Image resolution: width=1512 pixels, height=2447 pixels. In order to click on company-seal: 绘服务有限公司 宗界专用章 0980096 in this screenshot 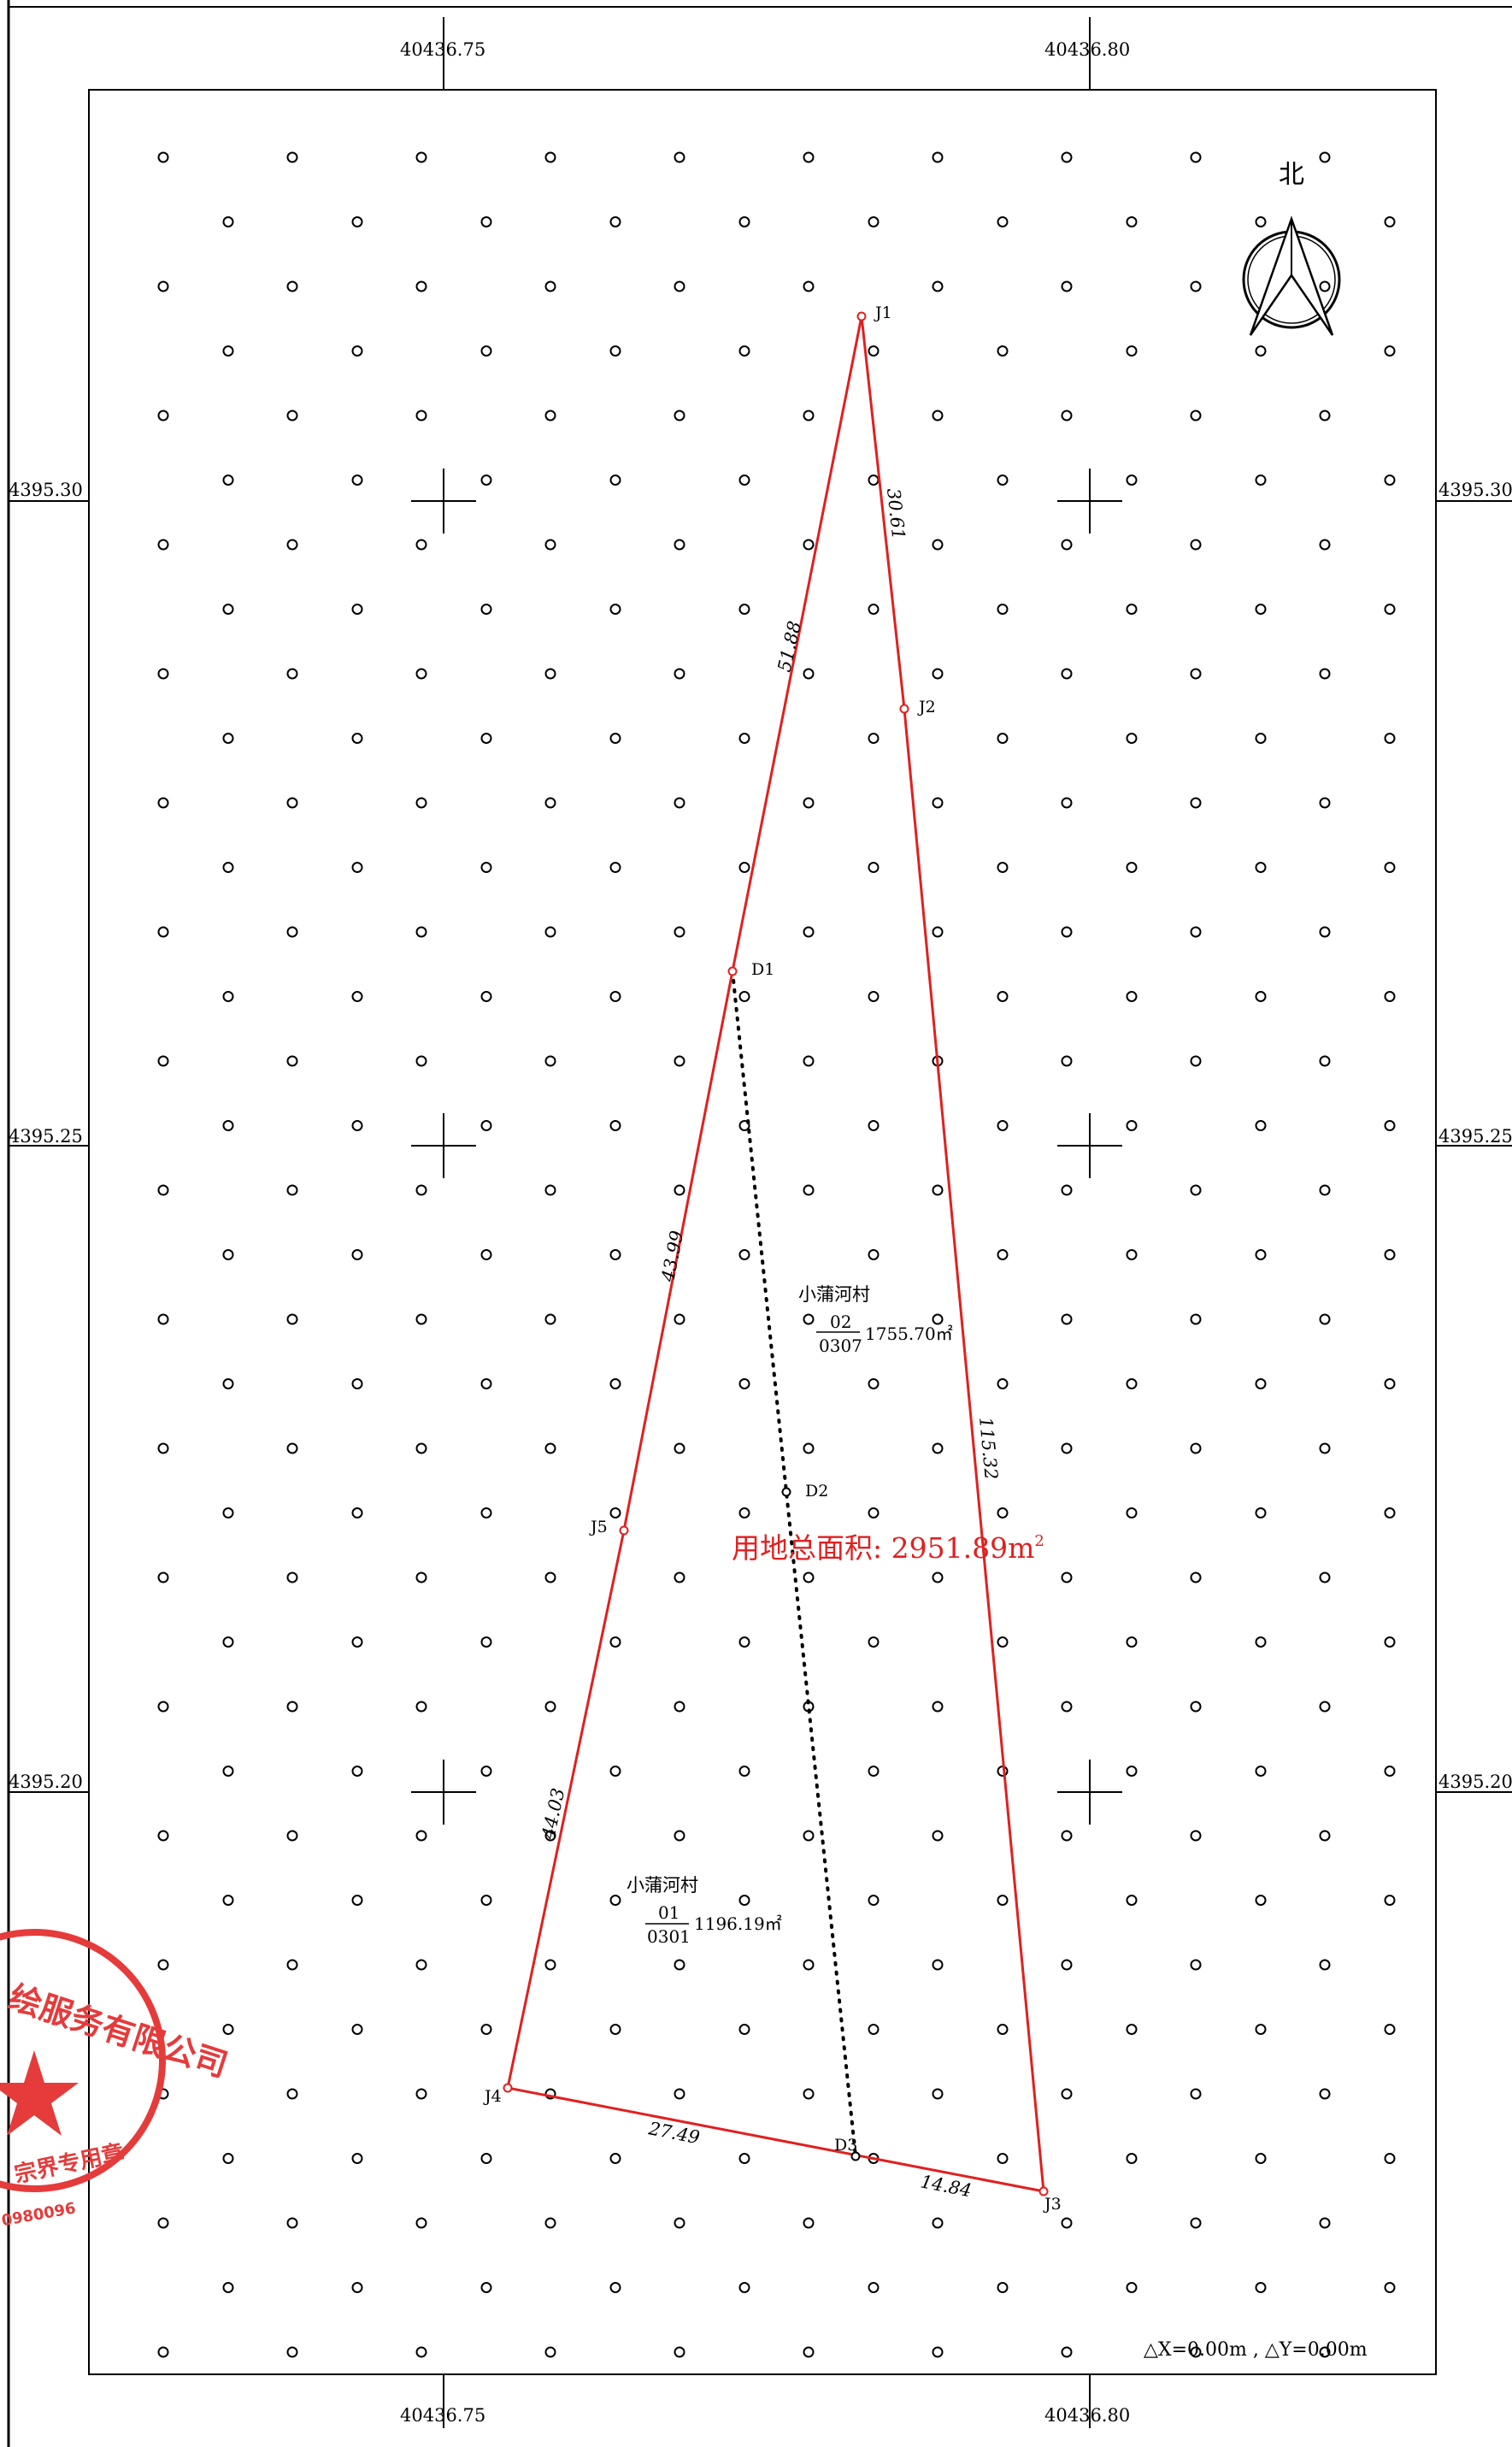, I will do `click(116, 2080)`.